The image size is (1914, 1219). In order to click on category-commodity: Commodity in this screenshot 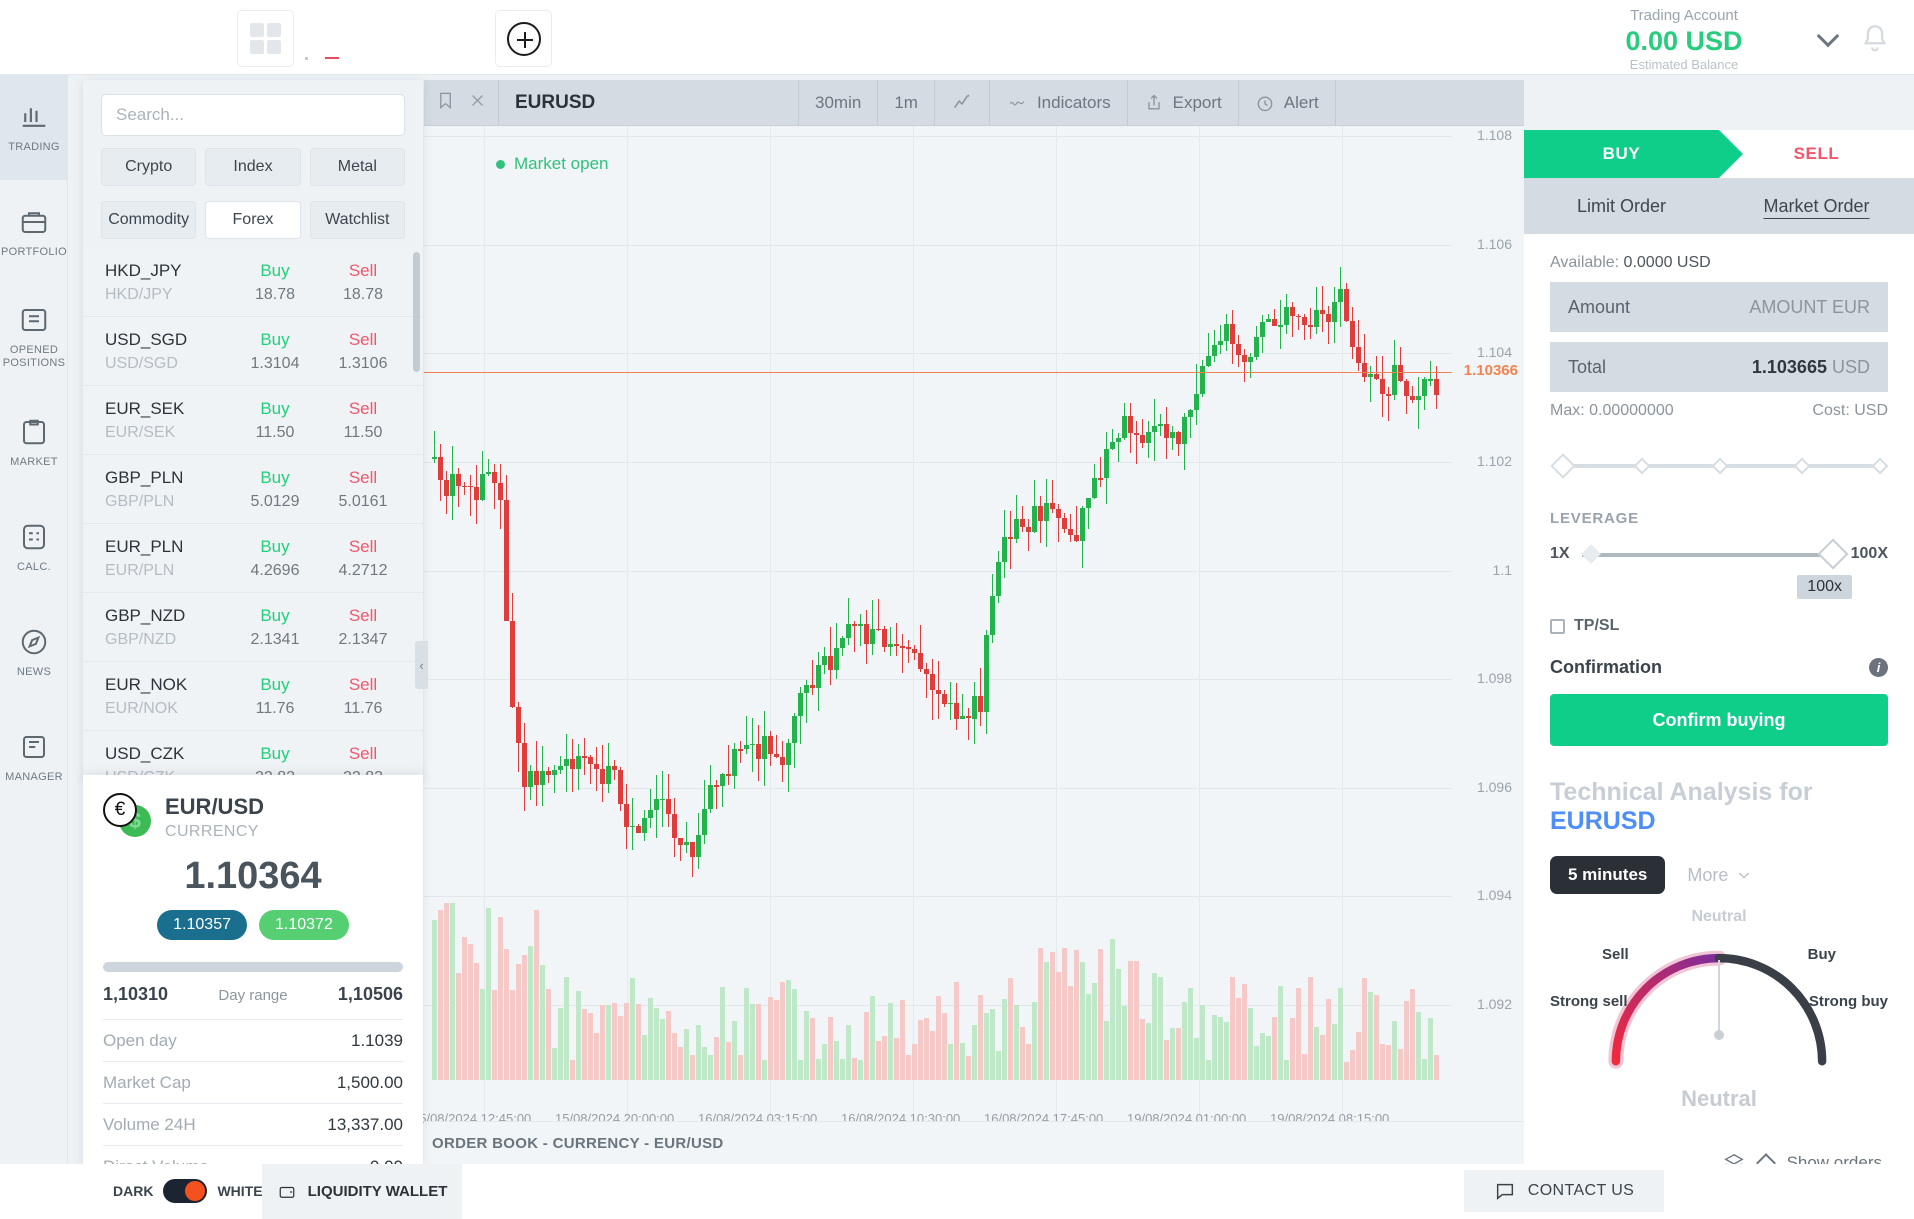, I will do `click(149, 220)`.